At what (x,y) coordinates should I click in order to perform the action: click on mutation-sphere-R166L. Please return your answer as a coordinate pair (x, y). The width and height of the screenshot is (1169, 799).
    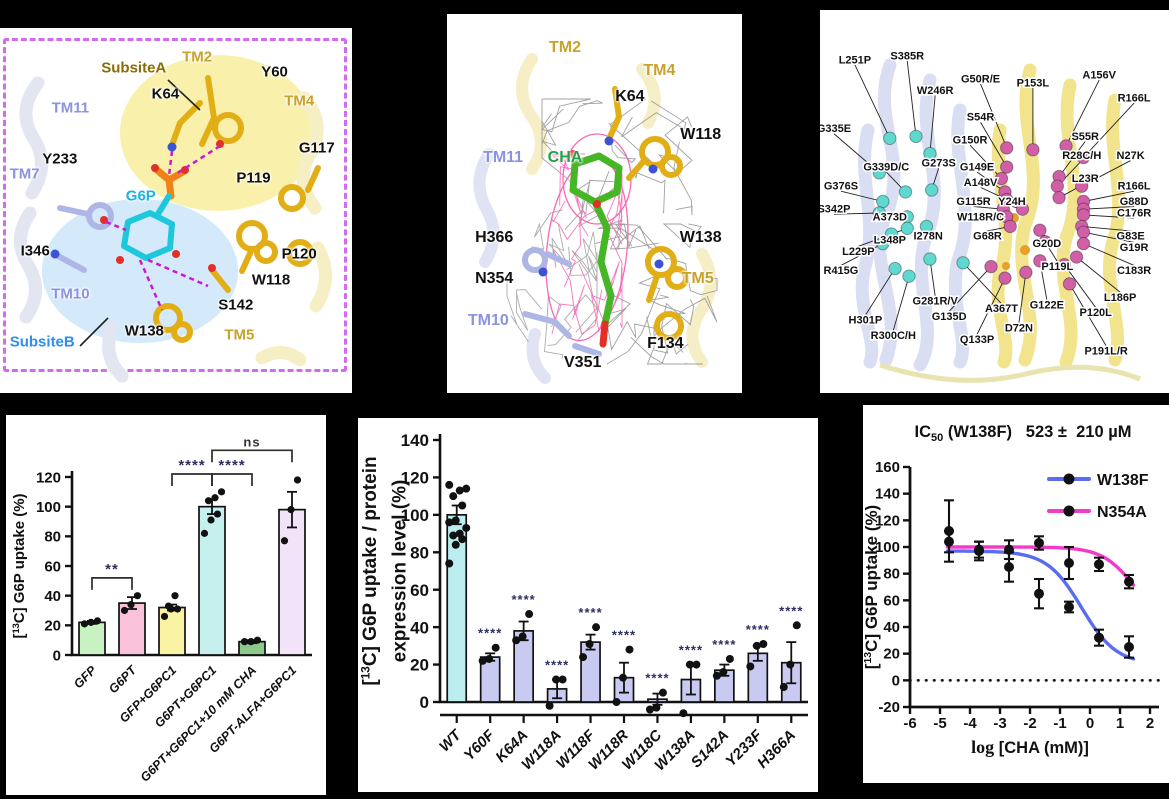
    Looking at the image, I should click on (1083, 157).